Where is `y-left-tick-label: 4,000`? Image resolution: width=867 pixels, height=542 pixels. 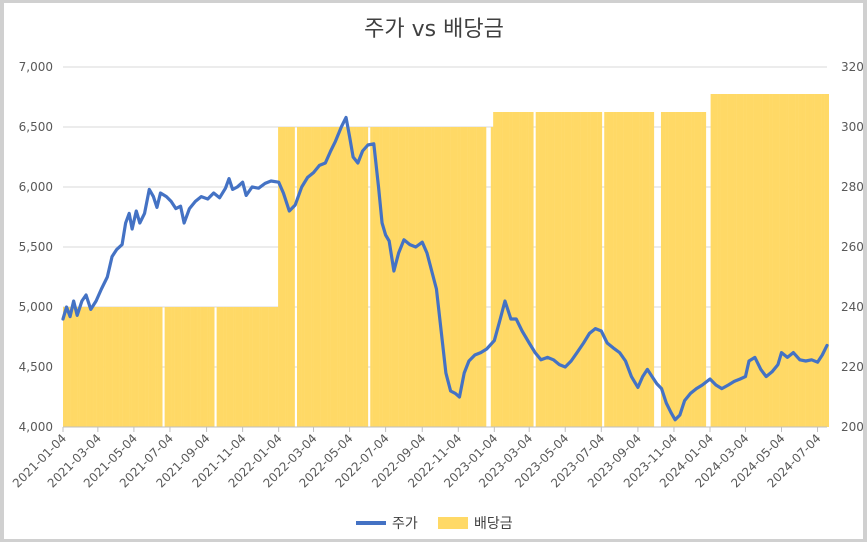 y-left-tick-label: 4,000 is located at coordinates (36, 427).